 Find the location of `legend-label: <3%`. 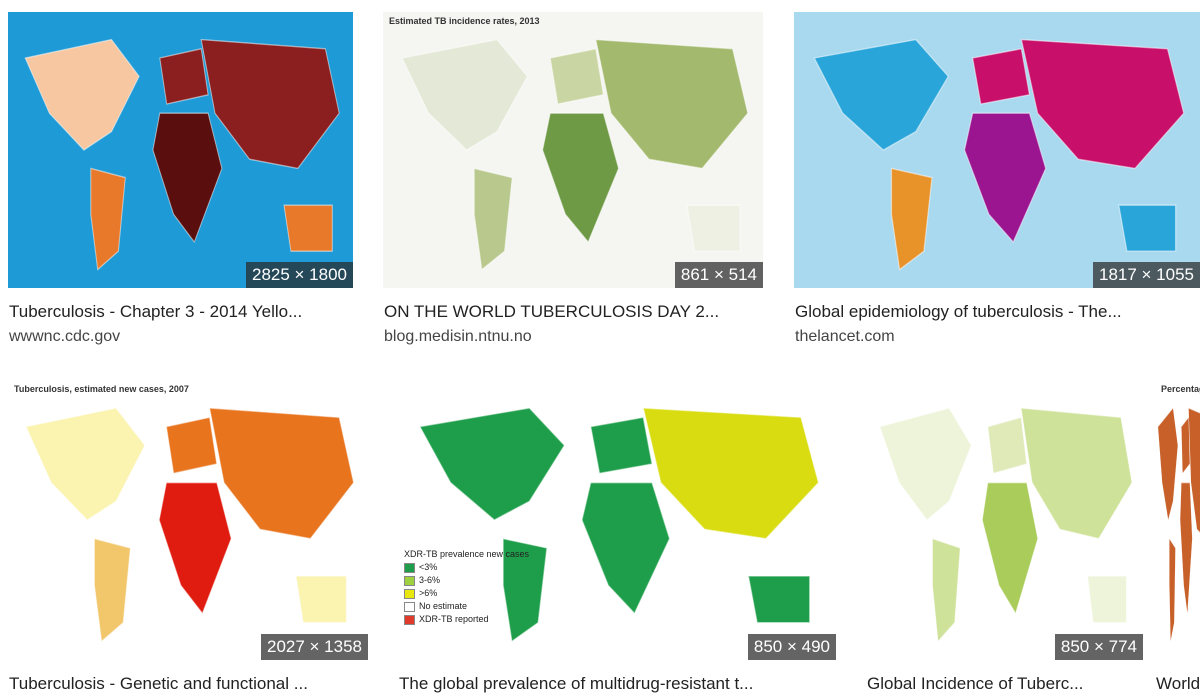

legend-label: <3% is located at coordinates (428, 567).